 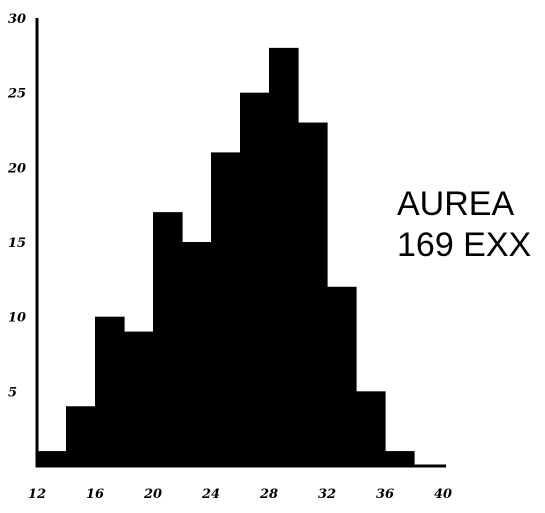 What do you see at coordinates (16, 206) in the screenshot?
I see `y-tick-labels: 5 10 15 20 25 30` at bounding box center [16, 206].